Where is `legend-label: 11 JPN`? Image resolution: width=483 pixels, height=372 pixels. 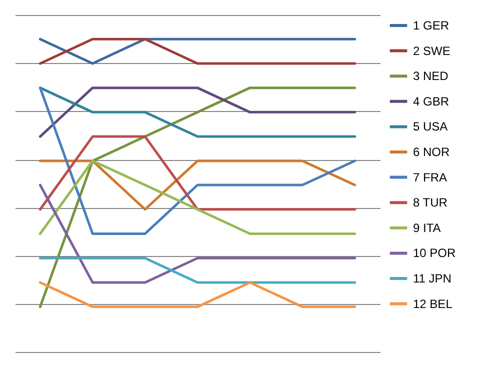 legend-label: 11 JPN is located at coordinates (432, 279).